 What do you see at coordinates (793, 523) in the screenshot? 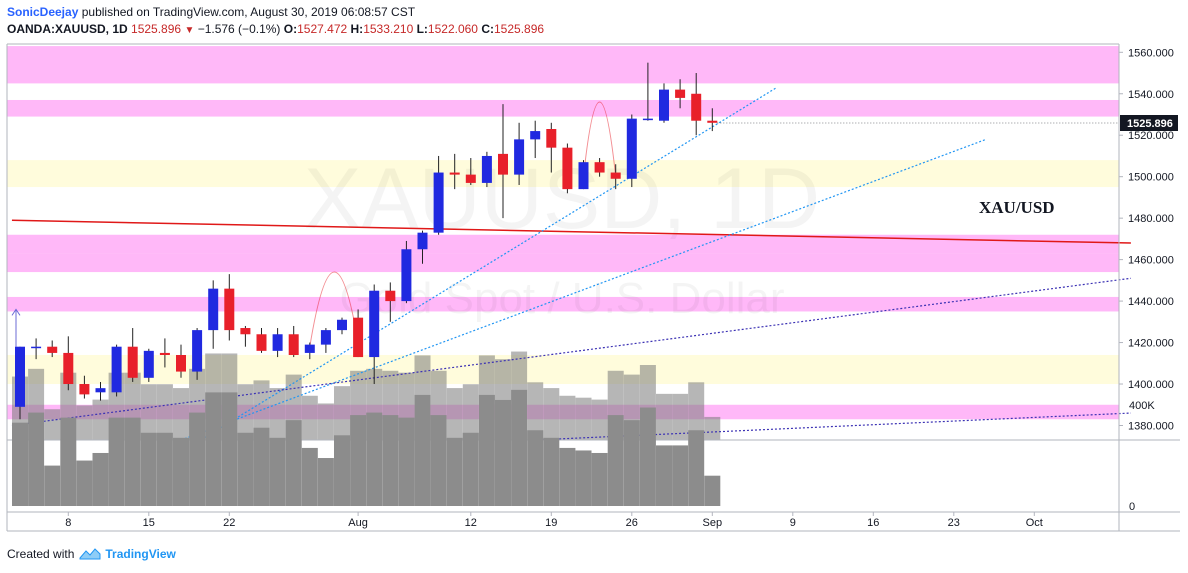
I see `x-tick-label: 9` at bounding box center [793, 523].